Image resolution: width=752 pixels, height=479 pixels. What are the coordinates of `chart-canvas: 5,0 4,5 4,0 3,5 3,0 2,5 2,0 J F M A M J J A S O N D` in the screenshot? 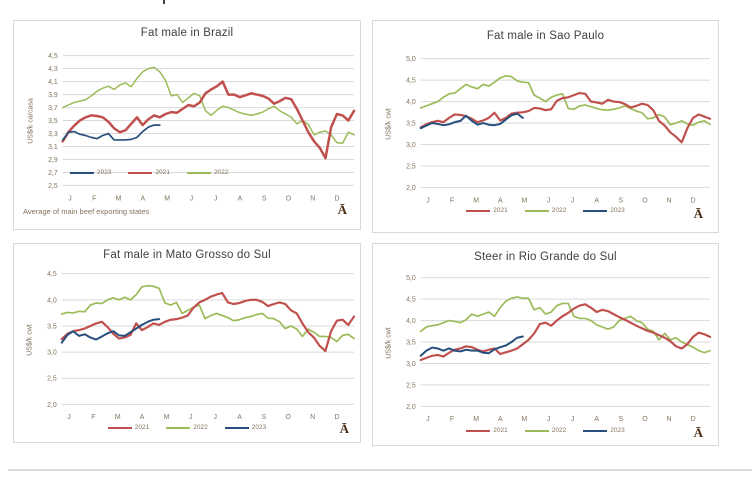 It's located at (559, 130).